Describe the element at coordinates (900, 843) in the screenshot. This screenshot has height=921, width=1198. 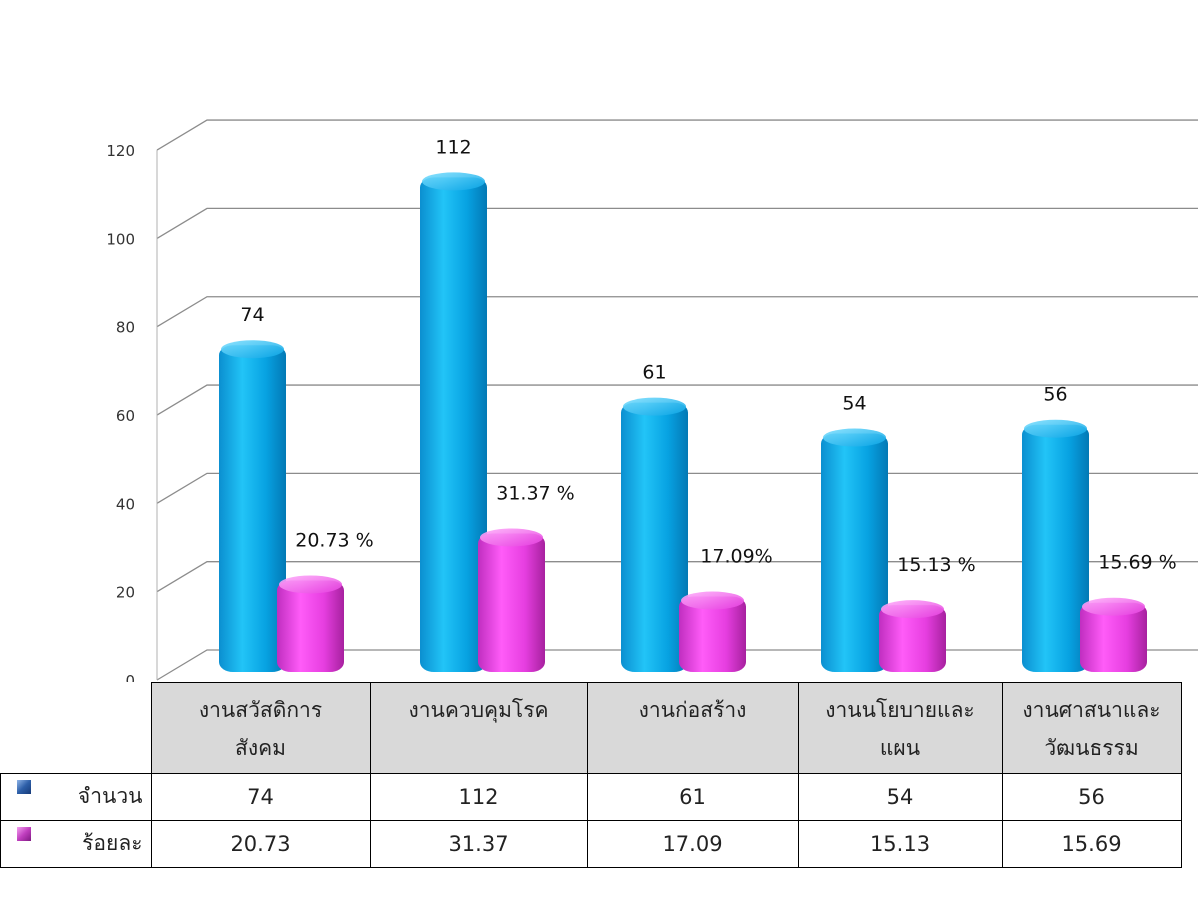
I see `table-cell: 15.13` at that location.